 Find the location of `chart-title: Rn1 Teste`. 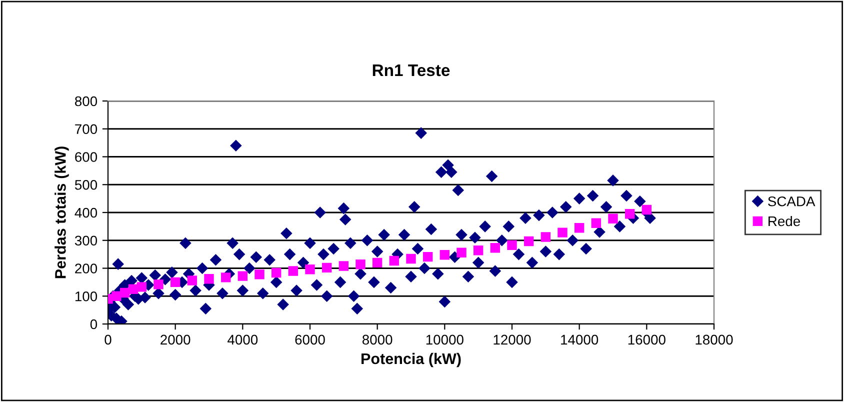

chart-title: Rn1 Teste is located at coordinates (411, 70).